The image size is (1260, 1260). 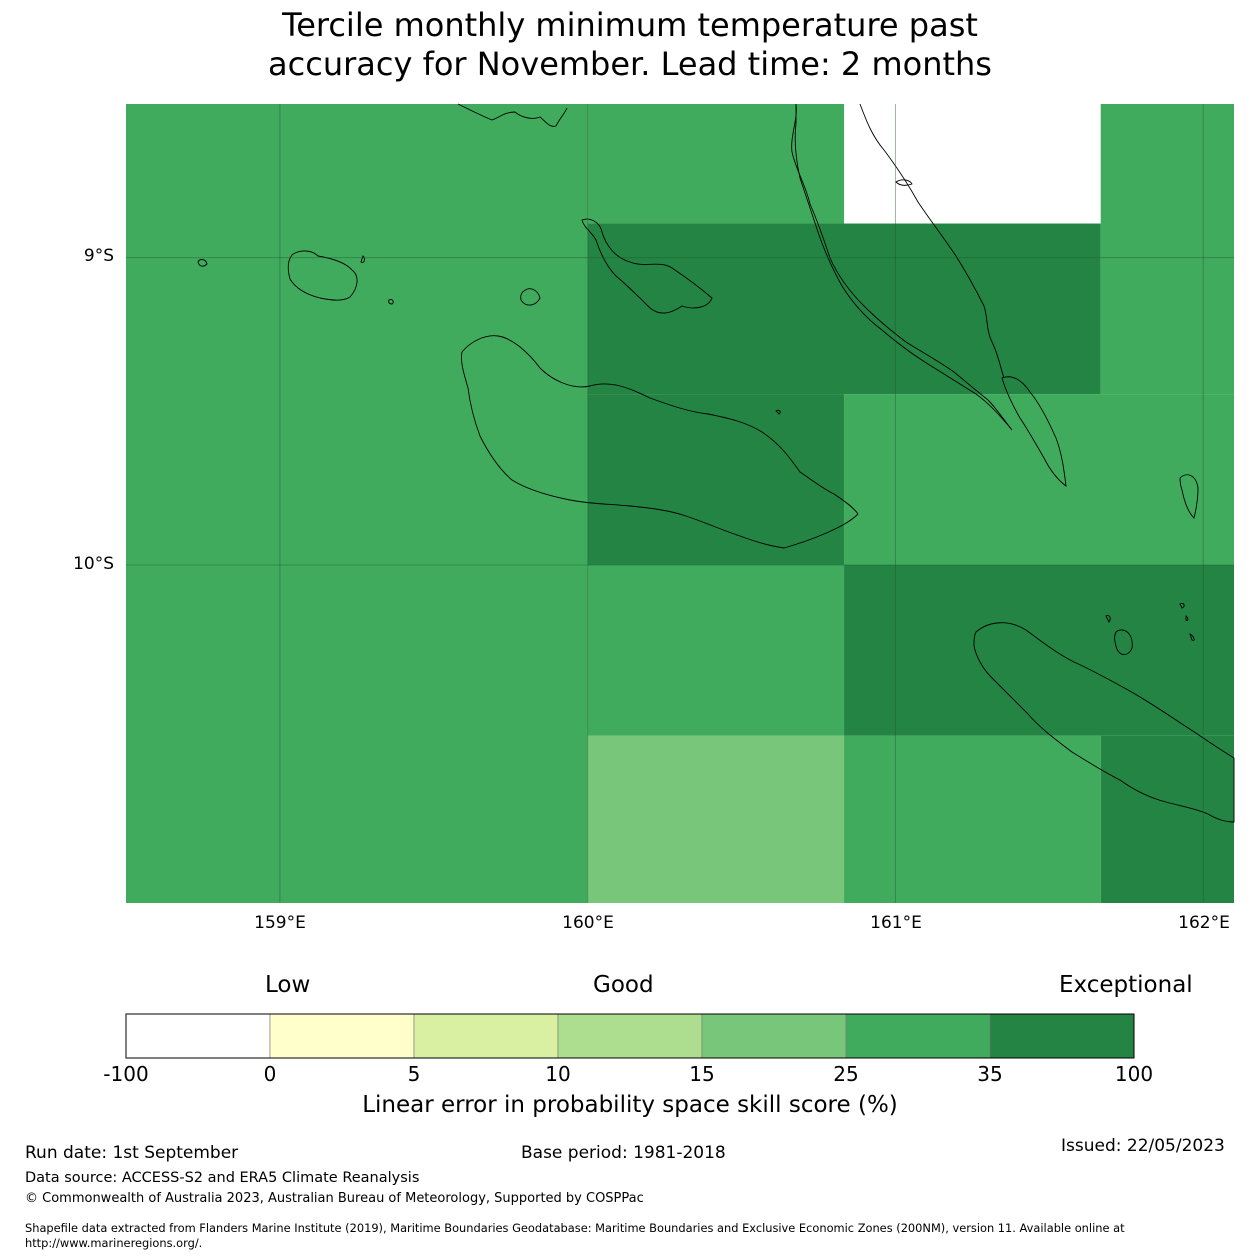 What do you see at coordinates (202, 263) in the screenshot?
I see `coastline-island-west-small` at bounding box center [202, 263].